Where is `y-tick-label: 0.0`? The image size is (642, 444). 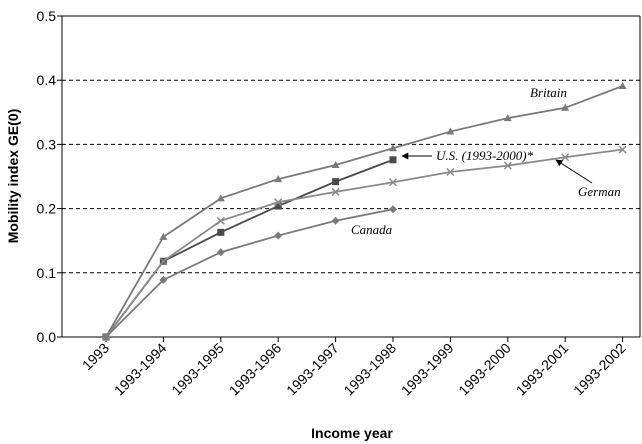 y-tick-label: 0.0 is located at coordinates (47, 337).